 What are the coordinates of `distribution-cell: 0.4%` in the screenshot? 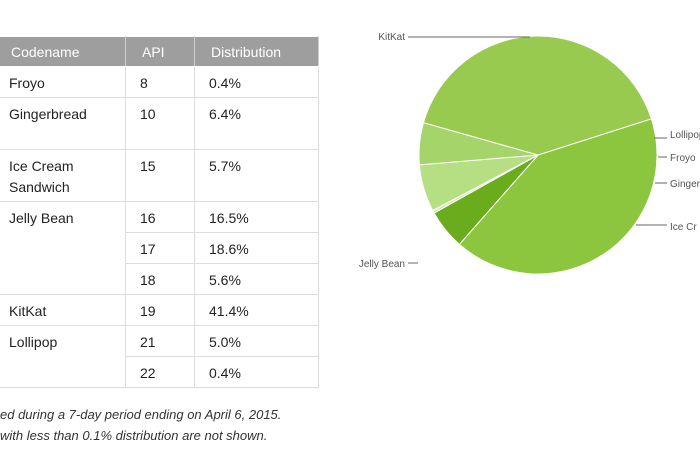 It's located at (256, 372).